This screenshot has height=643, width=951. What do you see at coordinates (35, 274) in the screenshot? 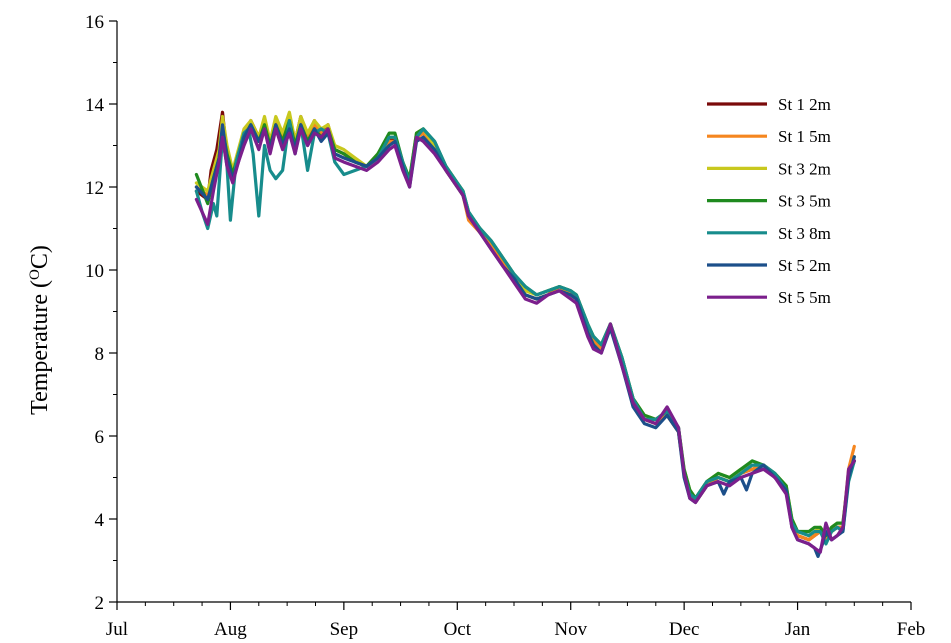
I see `y-axis-title-sup: O` at bounding box center [35, 274].